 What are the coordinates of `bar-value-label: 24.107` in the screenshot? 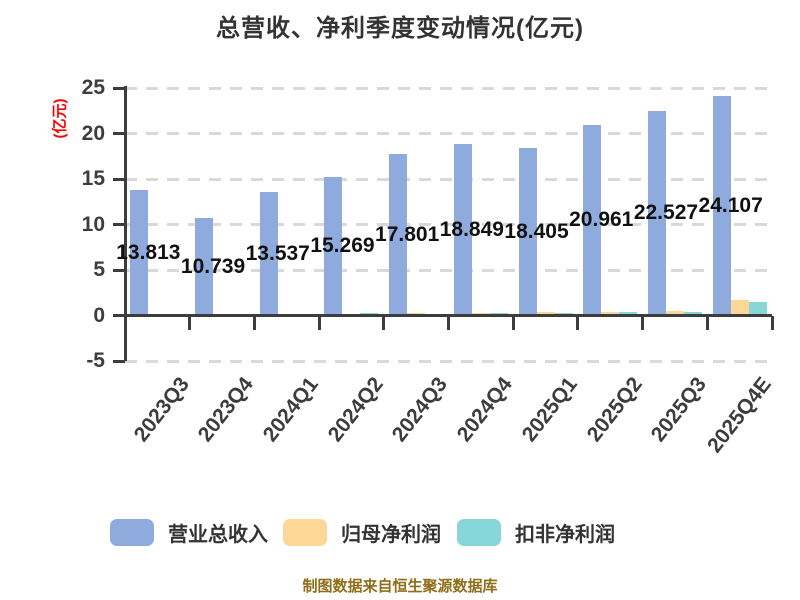 It's located at (730, 205).